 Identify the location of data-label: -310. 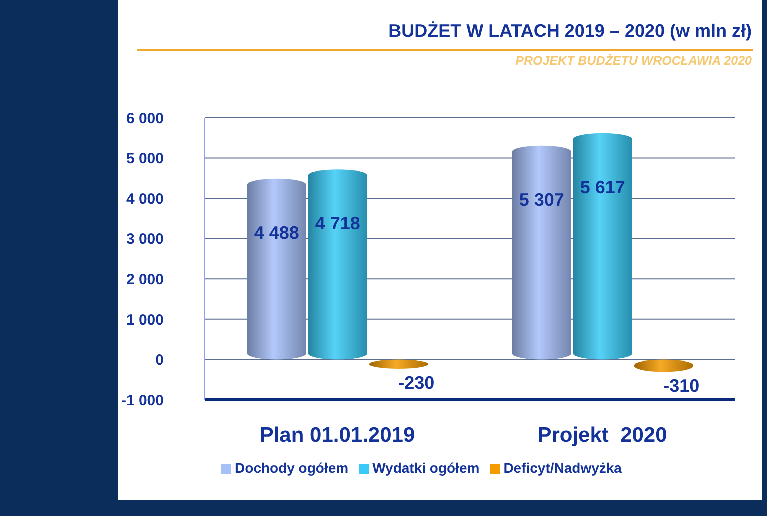
(682, 386).